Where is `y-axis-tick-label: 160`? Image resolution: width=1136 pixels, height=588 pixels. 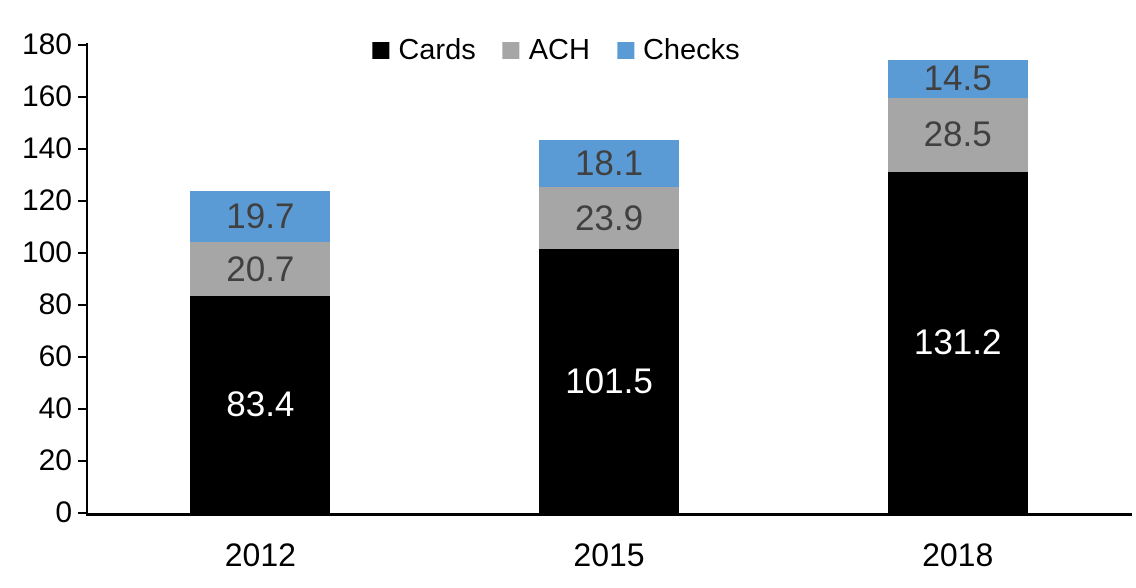 y-axis-tick-label: 160 is located at coordinates (46, 96).